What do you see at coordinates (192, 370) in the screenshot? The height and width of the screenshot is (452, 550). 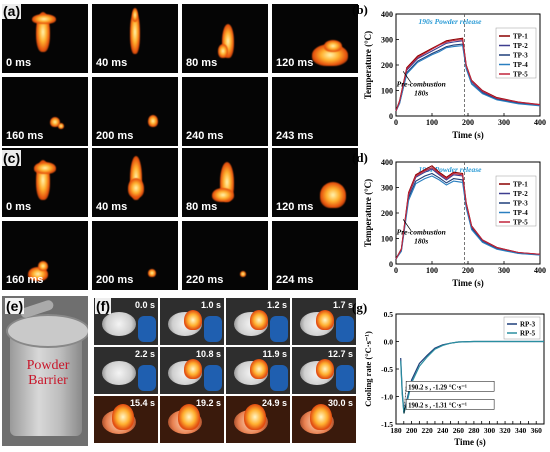 I see `combustion-frame: 10.8 s` at bounding box center [192, 370].